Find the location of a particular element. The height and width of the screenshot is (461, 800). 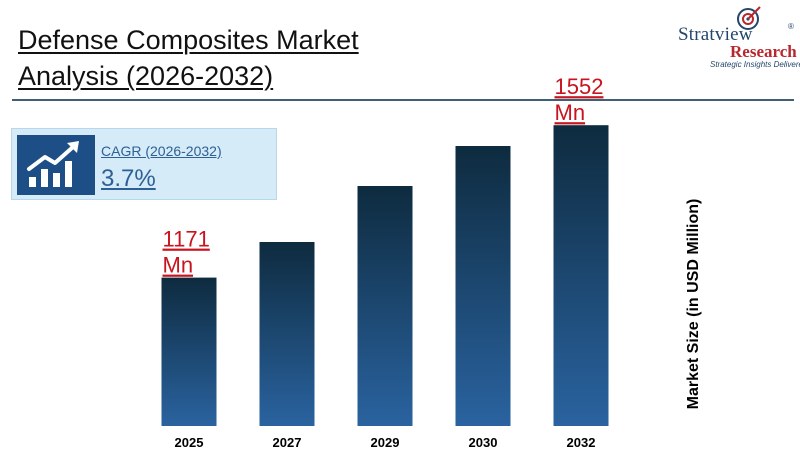

bar-2025 is located at coordinates (189, 351).